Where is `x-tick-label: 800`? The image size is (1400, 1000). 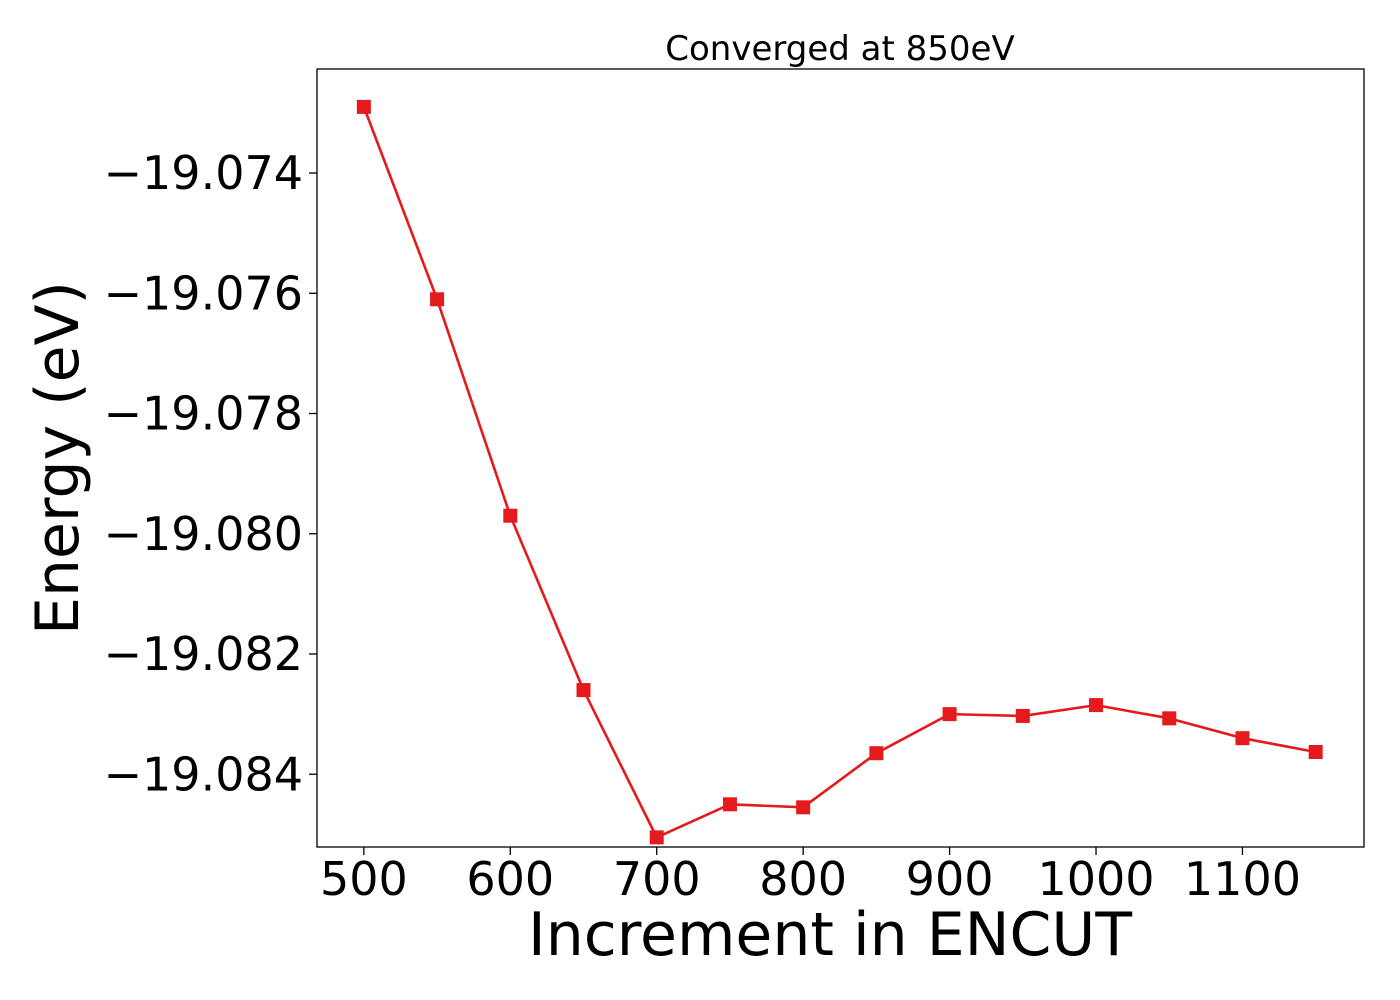 x-tick-label: 800 is located at coordinates (803, 879).